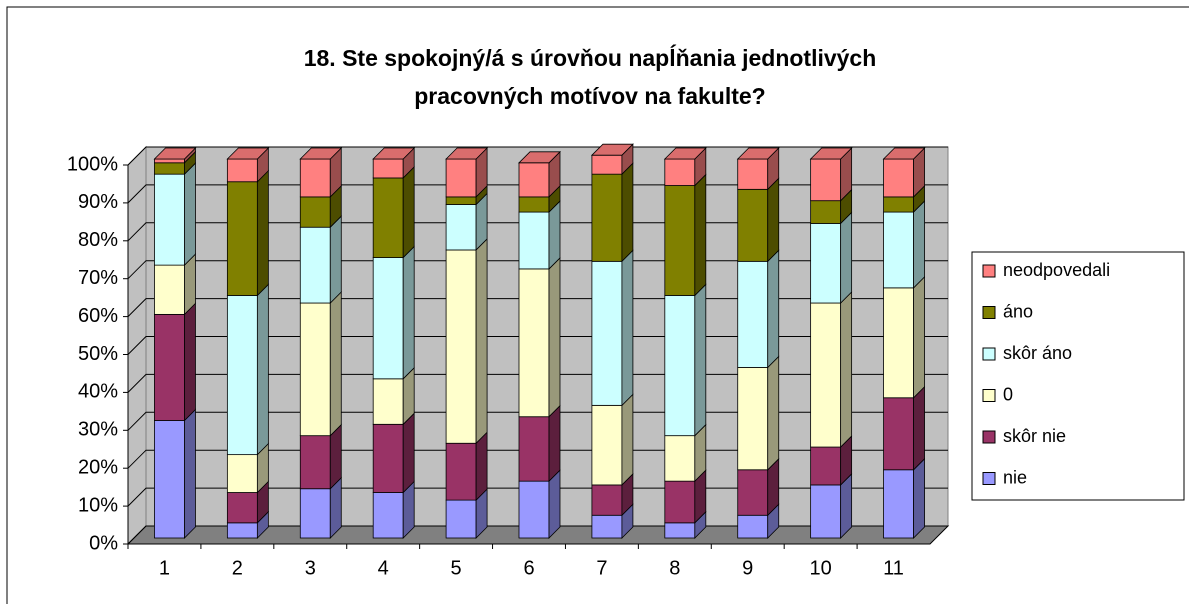 The height and width of the screenshot is (604, 1189). What do you see at coordinates (164, 568) in the screenshot?
I see `x-tick-label: 1` at bounding box center [164, 568].